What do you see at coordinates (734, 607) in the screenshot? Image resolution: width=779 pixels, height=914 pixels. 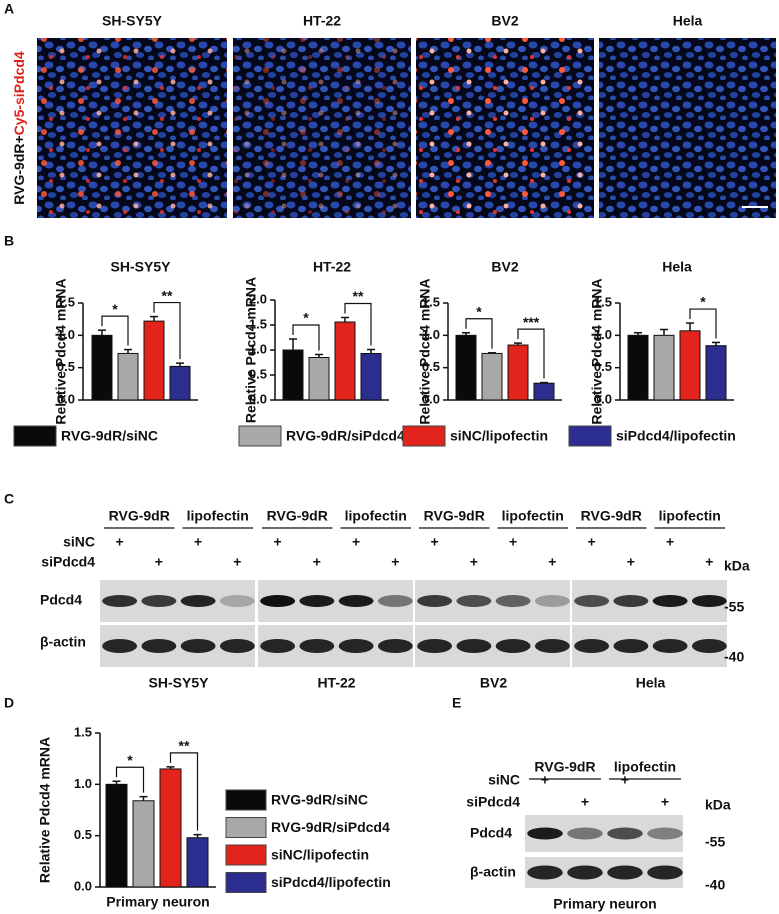 I see `marker-label: -55` at bounding box center [734, 607].